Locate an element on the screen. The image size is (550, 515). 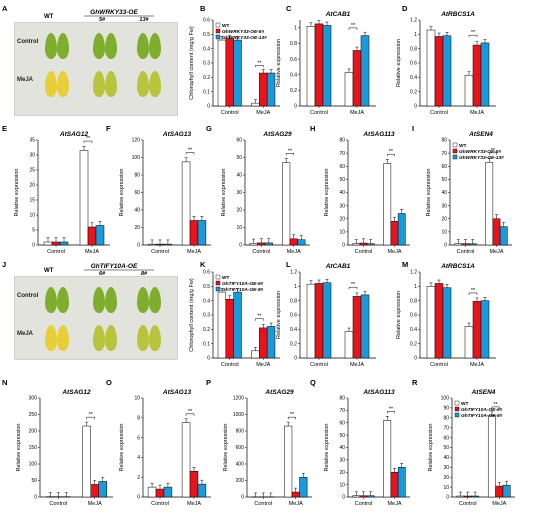
x-tick-label-d: MeJA is located at coordinates (477, 113).